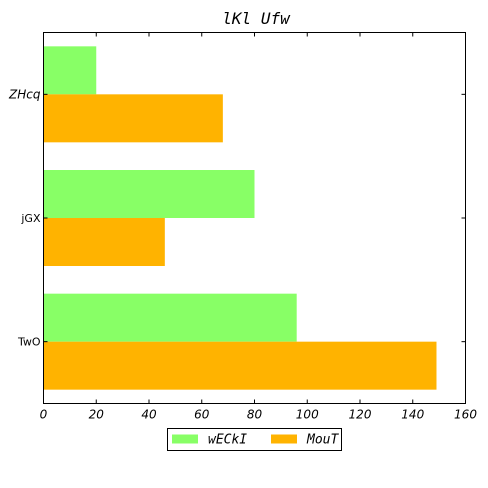 The width and height of the screenshot is (488, 488). Describe the element at coordinates (44, 415) in the screenshot. I see `xtick-label: 0` at that location.